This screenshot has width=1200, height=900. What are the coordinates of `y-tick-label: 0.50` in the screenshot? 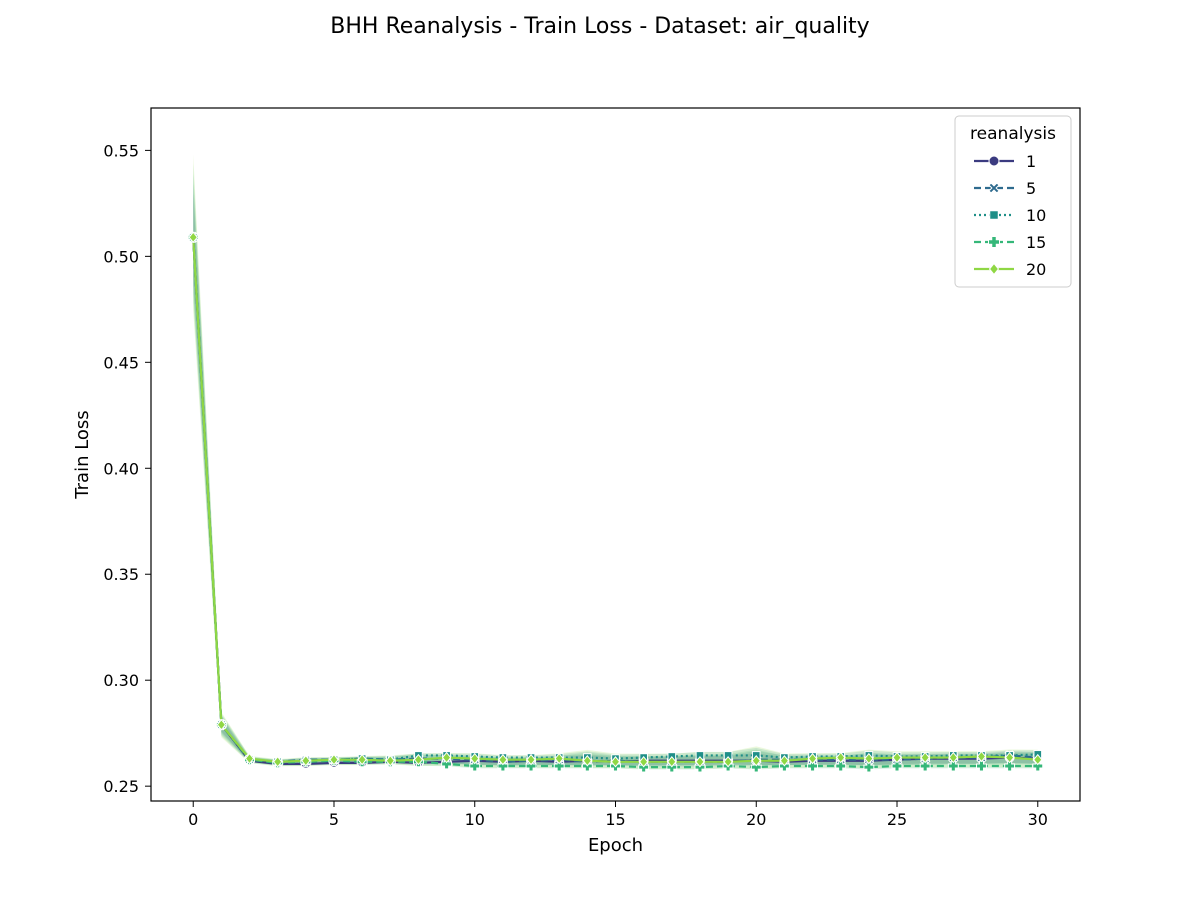 It's located at (121, 256).